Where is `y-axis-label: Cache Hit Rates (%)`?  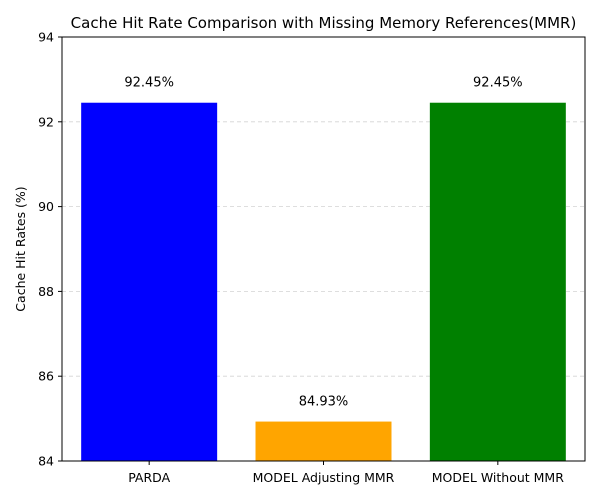
y-axis-label: Cache Hit Rates (%) is located at coordinates (20, 248).